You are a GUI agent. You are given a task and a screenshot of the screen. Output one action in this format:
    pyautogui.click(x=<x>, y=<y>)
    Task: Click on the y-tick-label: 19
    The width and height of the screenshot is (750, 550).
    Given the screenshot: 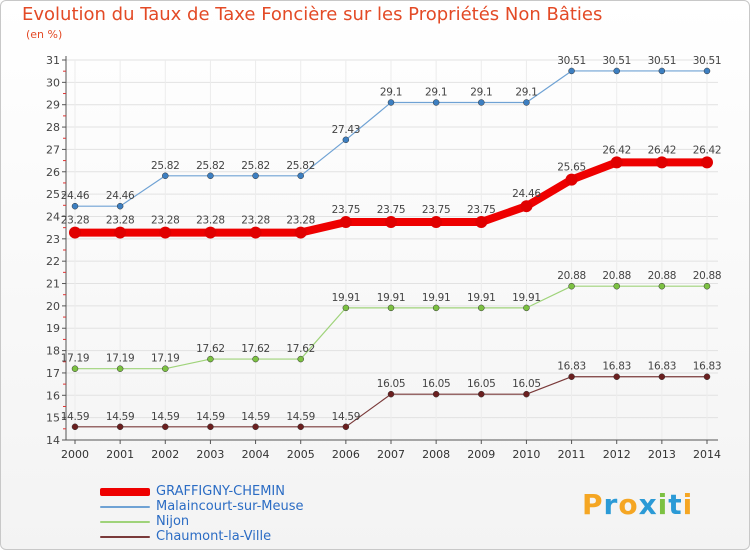 What is the action you would take?
    pyautogui.click(x=53, y=328)
    